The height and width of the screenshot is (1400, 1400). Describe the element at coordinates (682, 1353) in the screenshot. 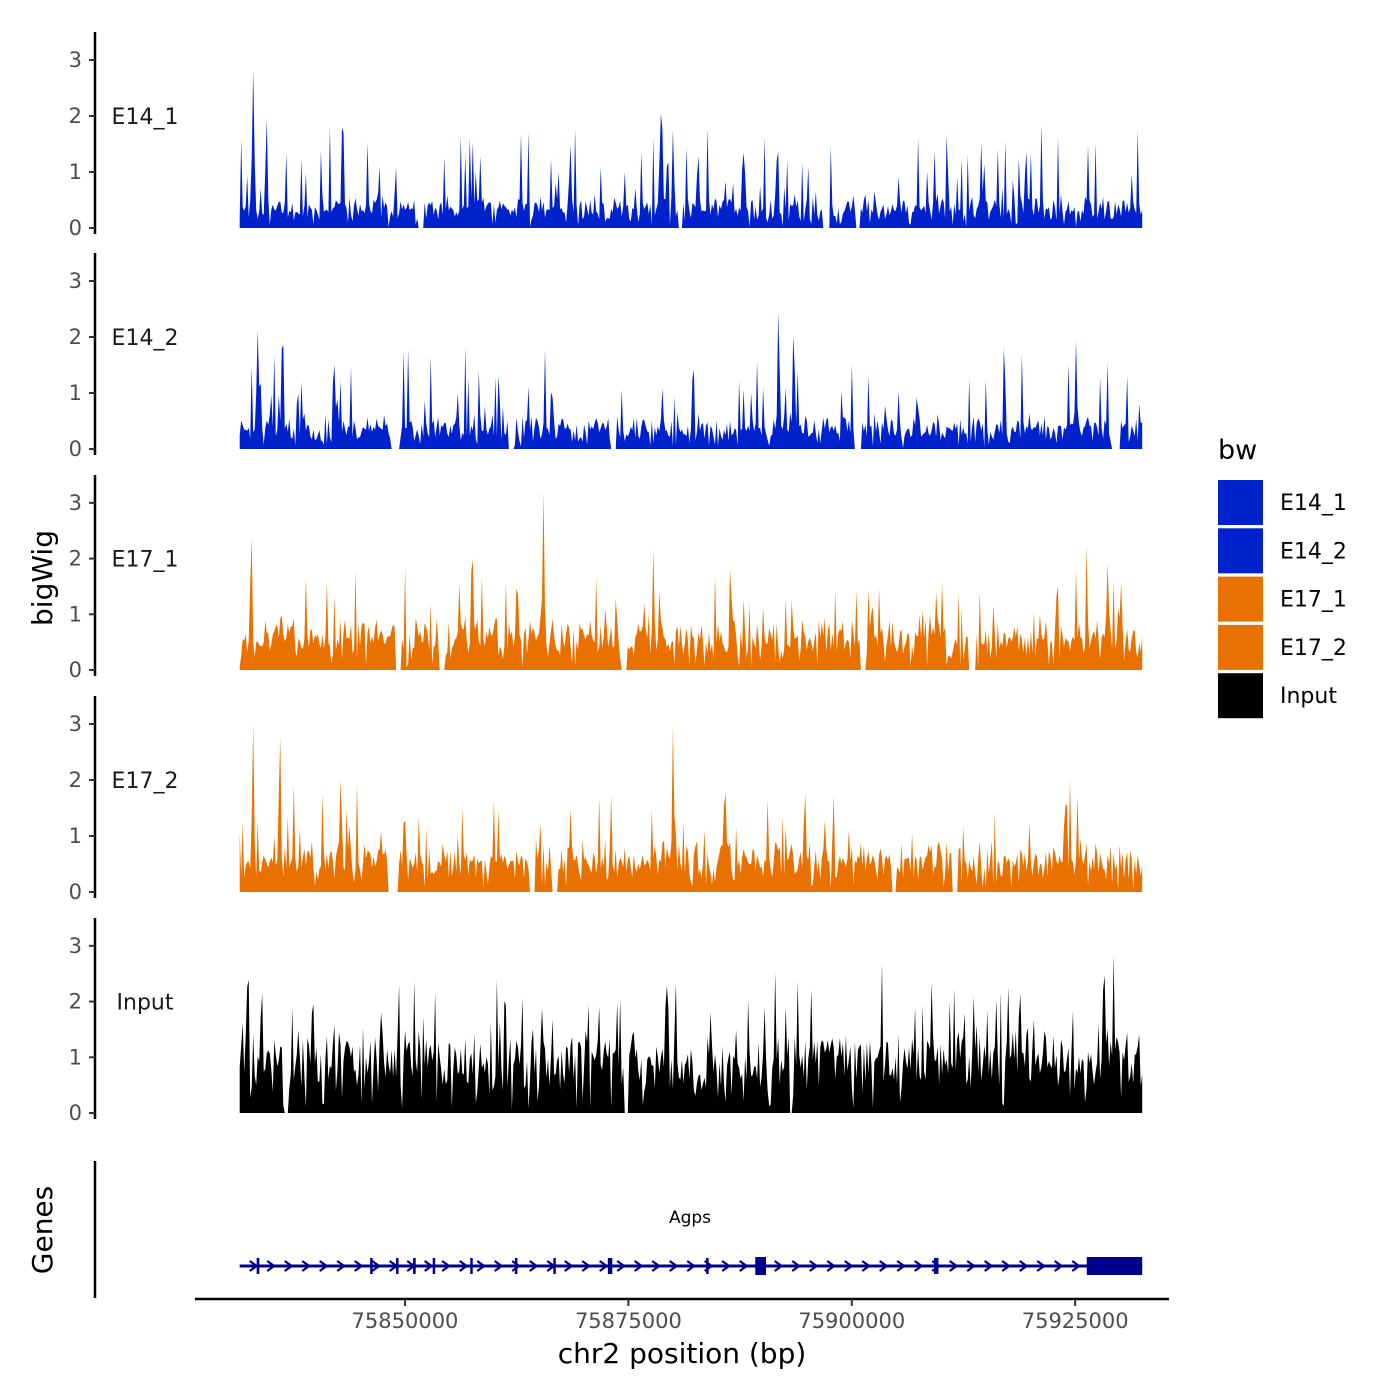

I see `x-axis-title: chr2 position (bp)` at that location.